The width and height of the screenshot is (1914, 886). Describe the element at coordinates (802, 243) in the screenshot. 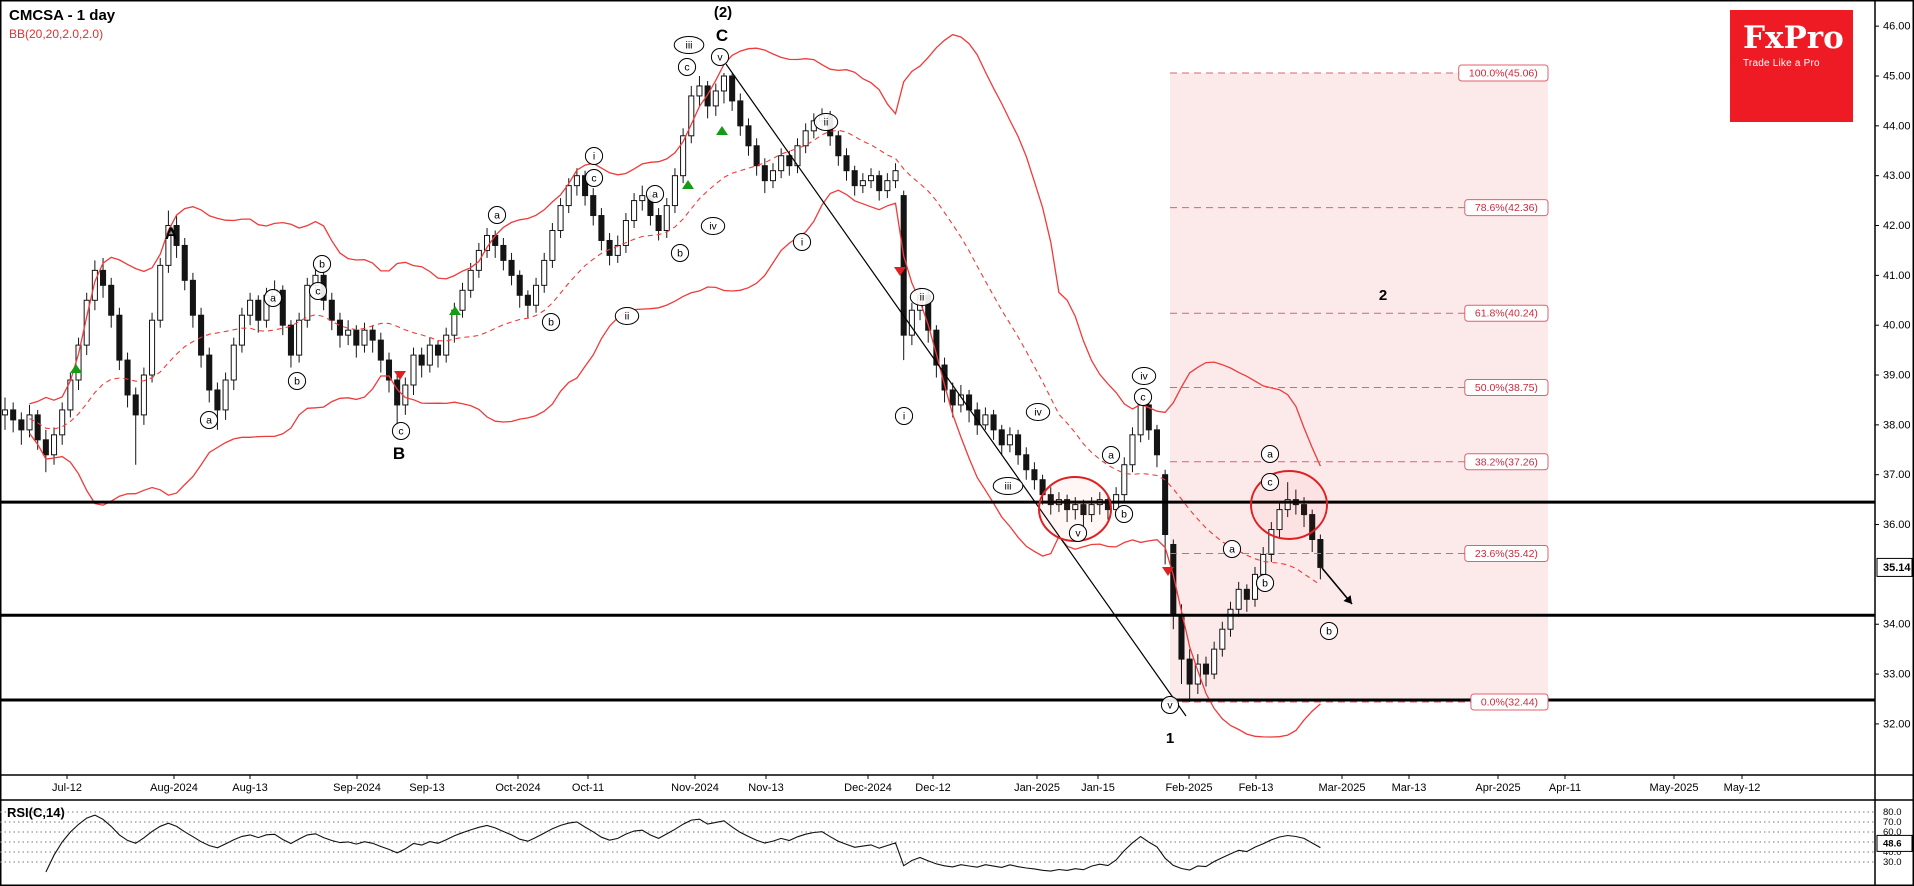

I see `wave-label: i` at that location.